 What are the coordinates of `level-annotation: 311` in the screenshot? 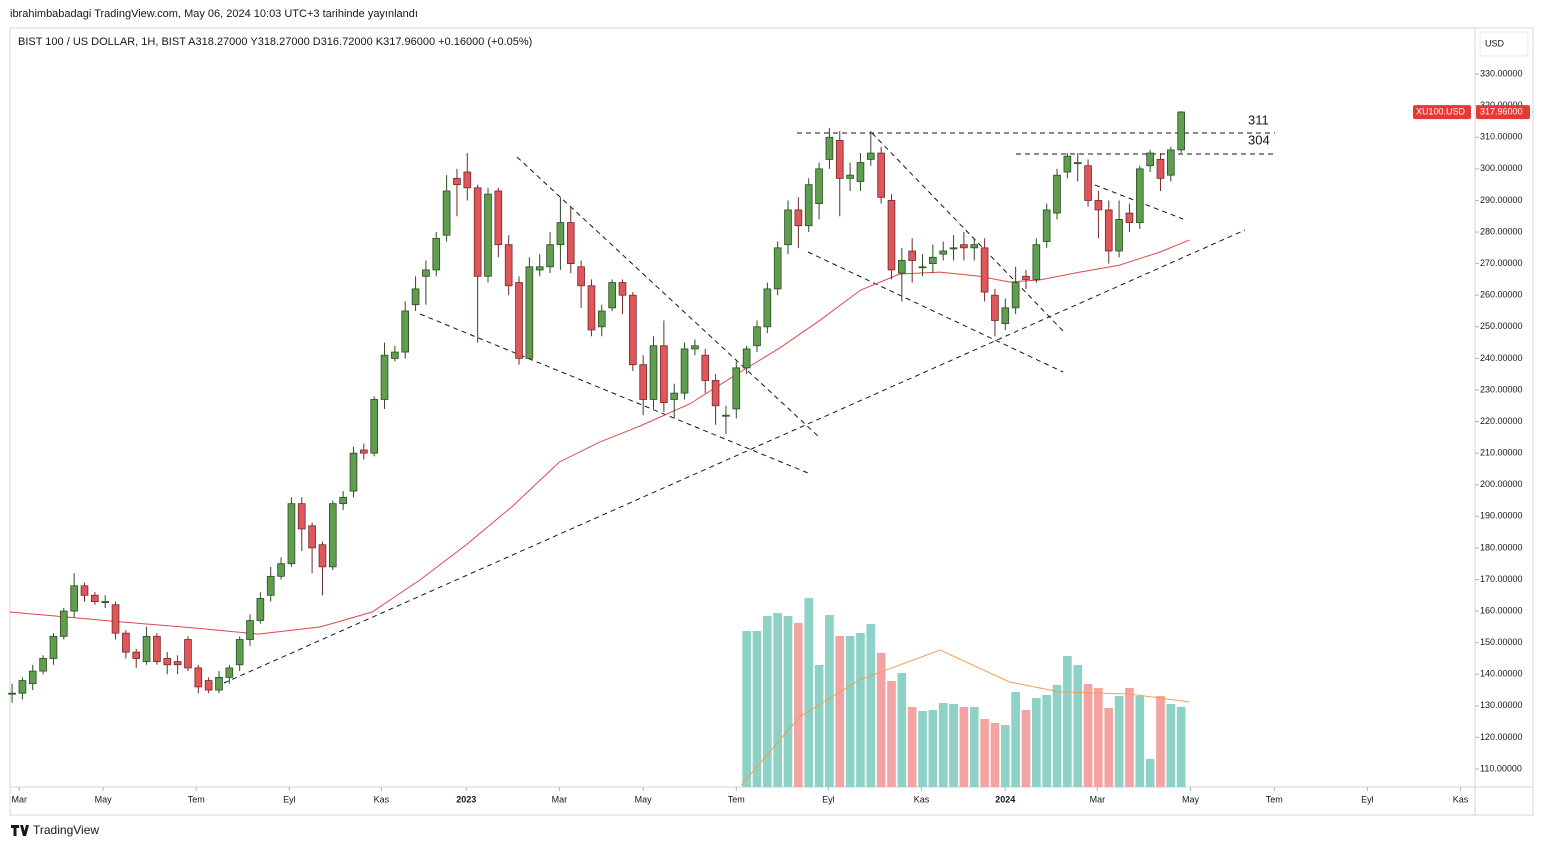 It's located at (1258, 119).